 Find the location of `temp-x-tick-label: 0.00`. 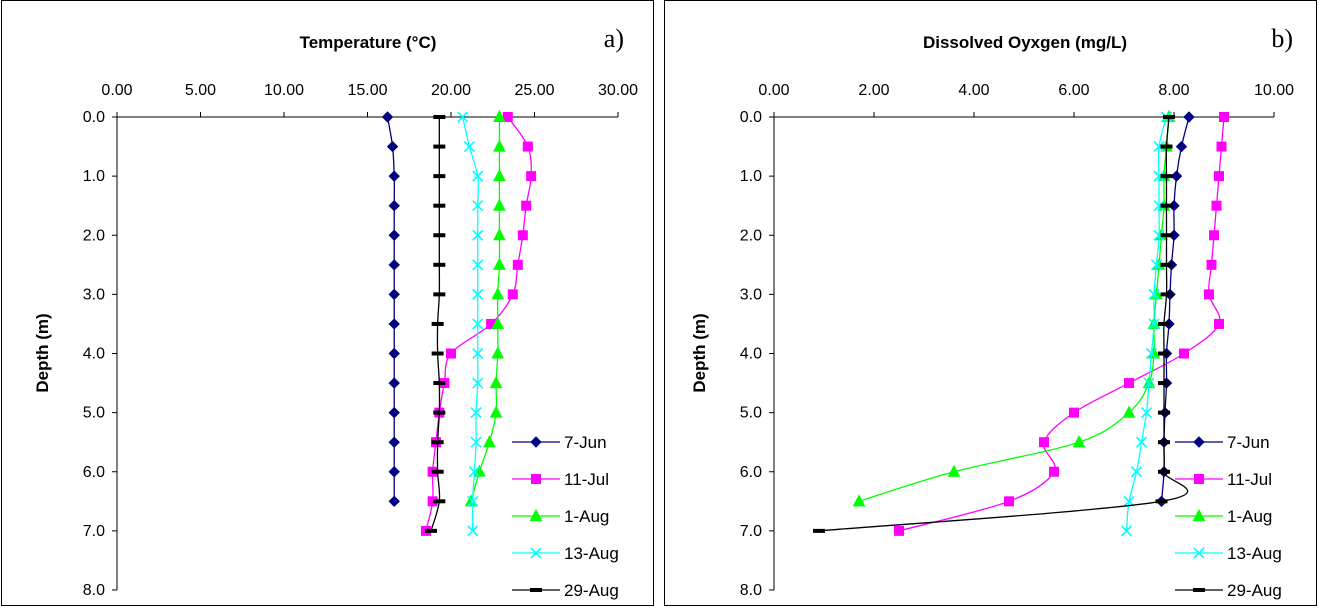

temp-x-tick-label: 0.00 is located at coordinates (116, 90).